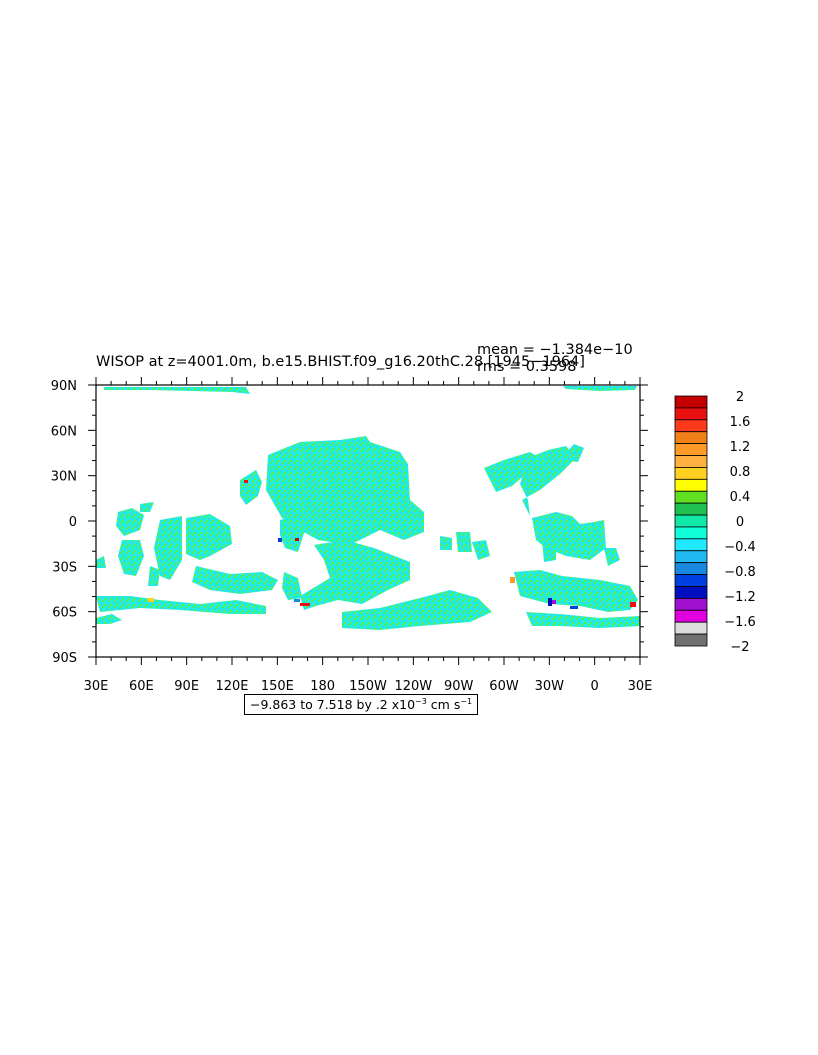  Describe the element at coordinates (527, 367) in the screenshot. I see `rms-stat: rms = 0.3598` at that location.